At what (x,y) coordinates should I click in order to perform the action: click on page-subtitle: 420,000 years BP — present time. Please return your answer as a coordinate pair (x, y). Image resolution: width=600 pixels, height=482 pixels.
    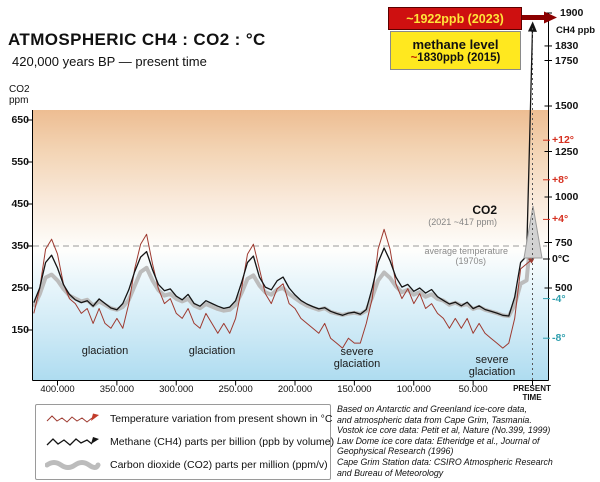
    Looking at the image, I should click on (109, 61).